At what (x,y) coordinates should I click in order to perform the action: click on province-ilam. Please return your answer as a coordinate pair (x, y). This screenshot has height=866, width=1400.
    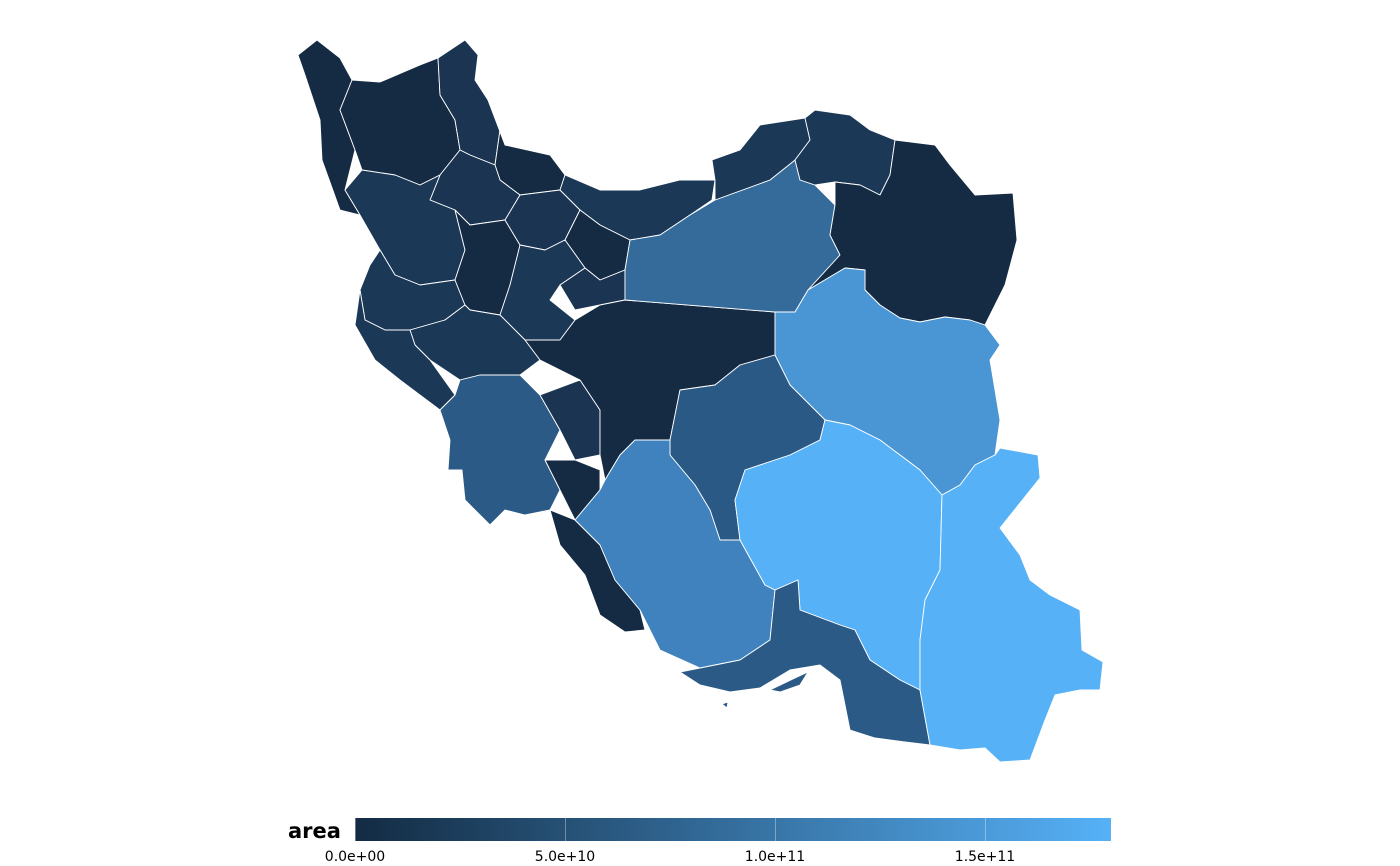
    Looking at the image, I should click on (405, 350).